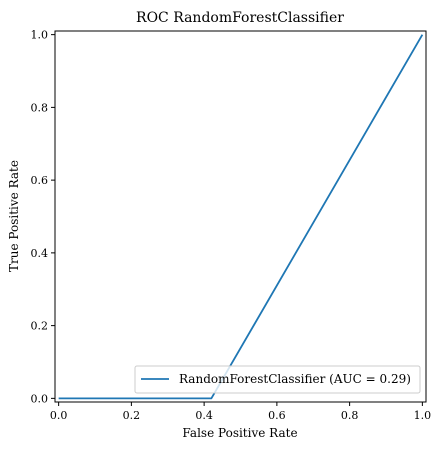 Image resolution: width=440 pixels, height=449 pixels. What do you see at coordinates (423, 415) in the screenshot?
I see `x-tick-label: 1.0` at bounding box center [423, 415].